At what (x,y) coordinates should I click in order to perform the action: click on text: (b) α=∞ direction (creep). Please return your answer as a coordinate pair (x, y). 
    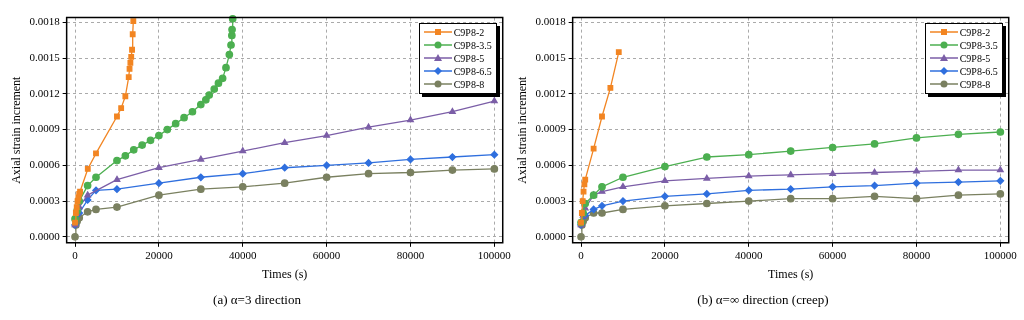
    Looking at the image, I should click on (763, 299).